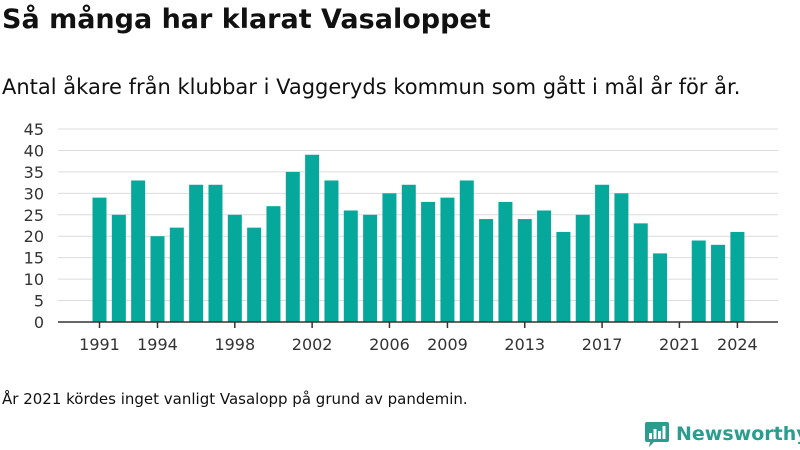 Image resolution: width=800 pixels, height=450 pixels. I want to click on bar-1997, so click(215, 253).